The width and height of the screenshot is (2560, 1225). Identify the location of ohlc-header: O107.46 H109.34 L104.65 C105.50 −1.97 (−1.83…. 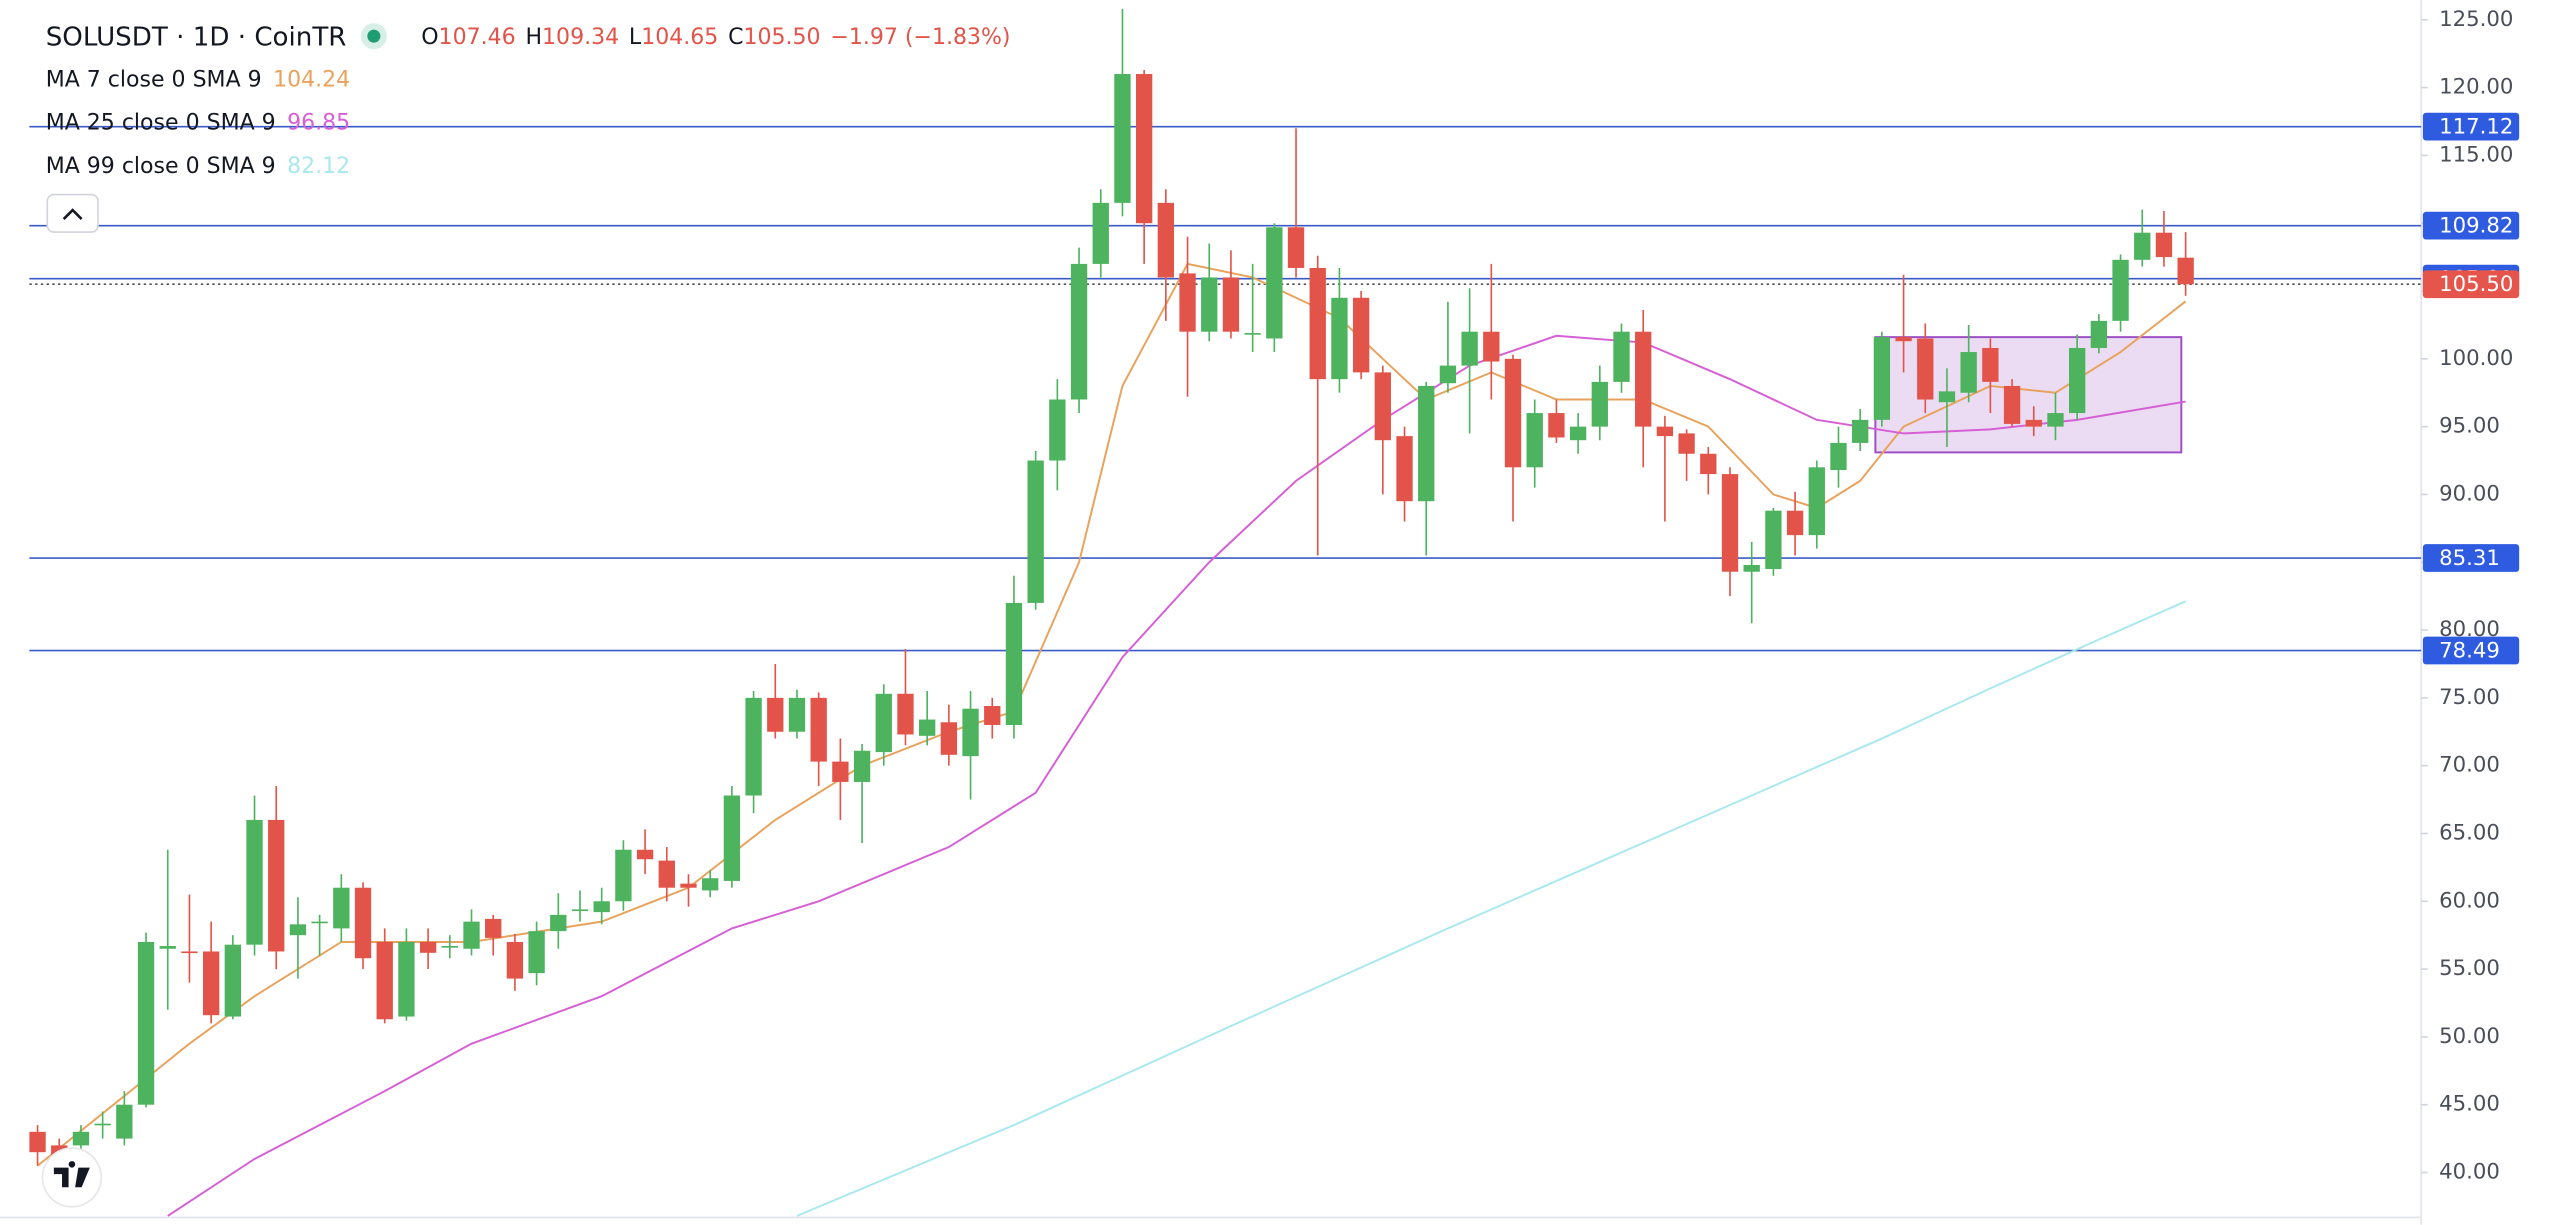
(715, 37).